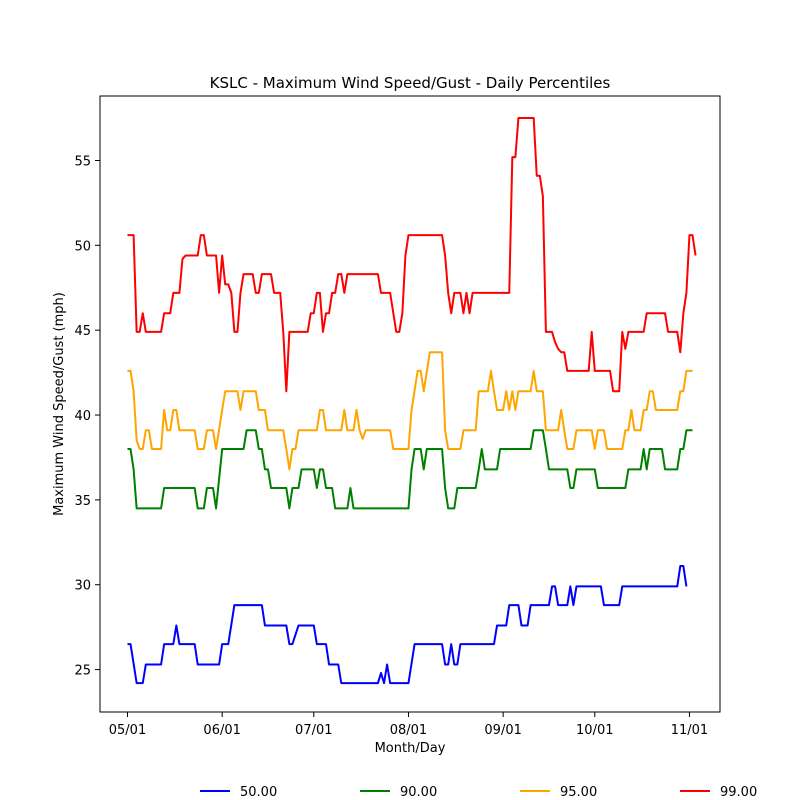  Describe the element at coordinates (82, 501) in the screenshot. I see `y-tick-label: 35` at that location.